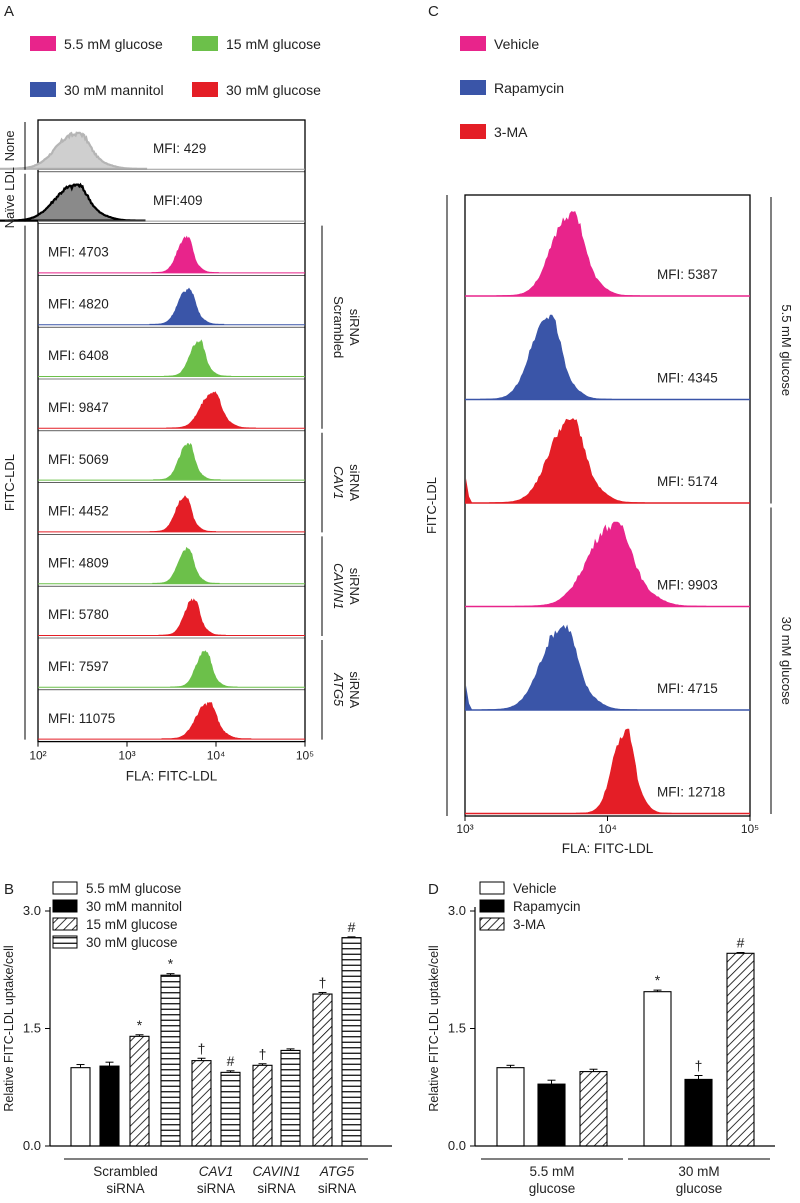  Describe the element at coordinates (750, 829) in the screenshot. I see `x-tick-label: 10⁵` at that location.